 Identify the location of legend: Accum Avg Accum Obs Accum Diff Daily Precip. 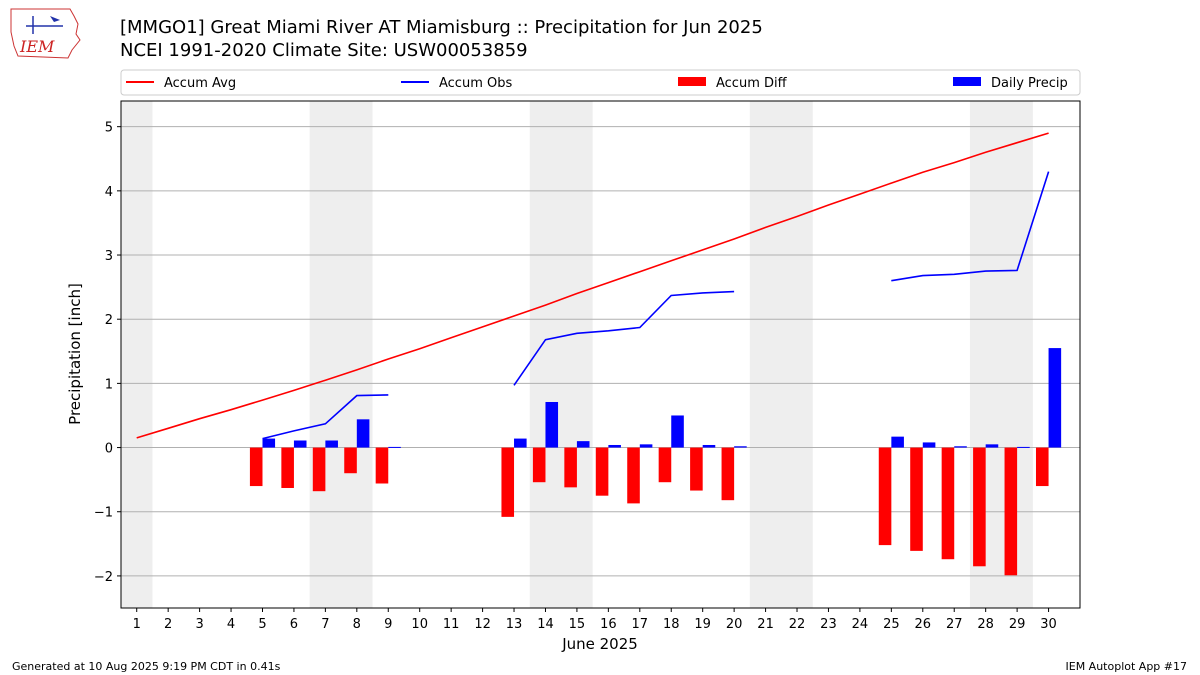
(600, 82).